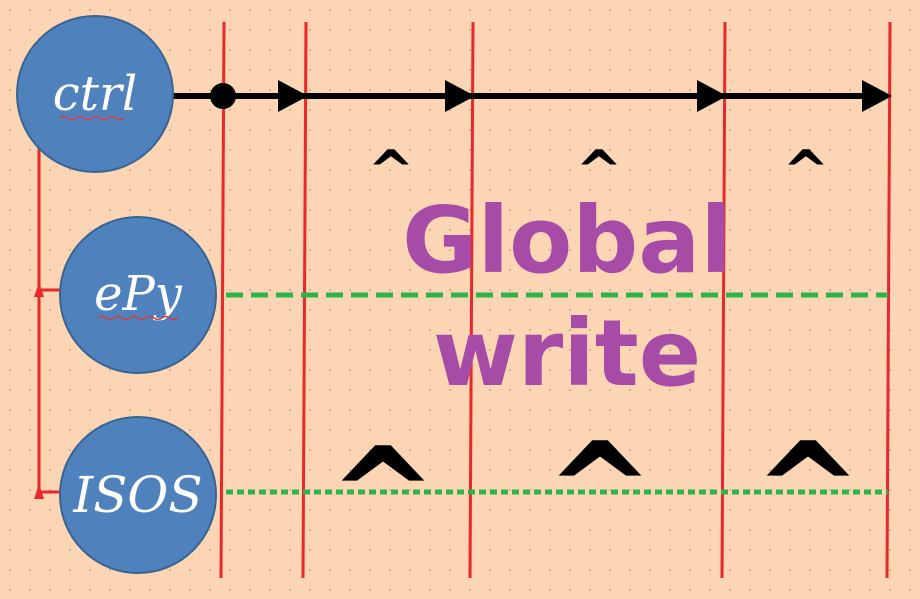 This screenshot has width=920, height=599. I want to click on node-epy: ePy, so click(138, 295).